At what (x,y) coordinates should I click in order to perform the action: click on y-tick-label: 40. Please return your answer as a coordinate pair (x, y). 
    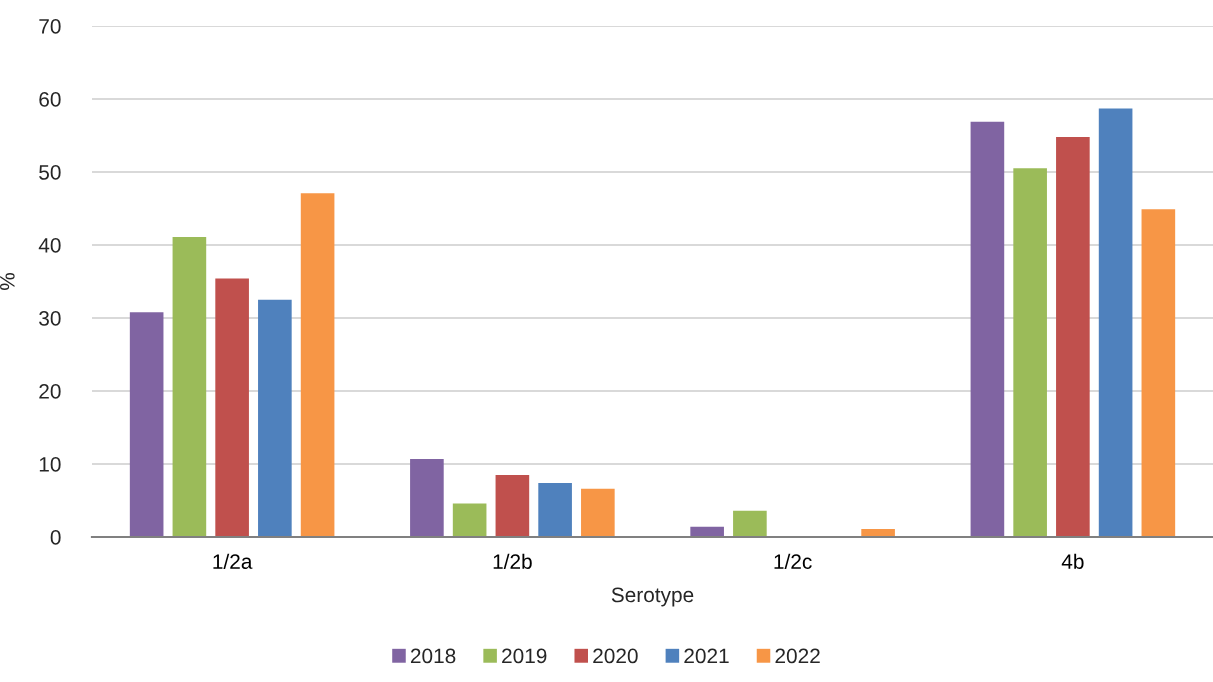
    Looking at the image, I should click on (49, 245).